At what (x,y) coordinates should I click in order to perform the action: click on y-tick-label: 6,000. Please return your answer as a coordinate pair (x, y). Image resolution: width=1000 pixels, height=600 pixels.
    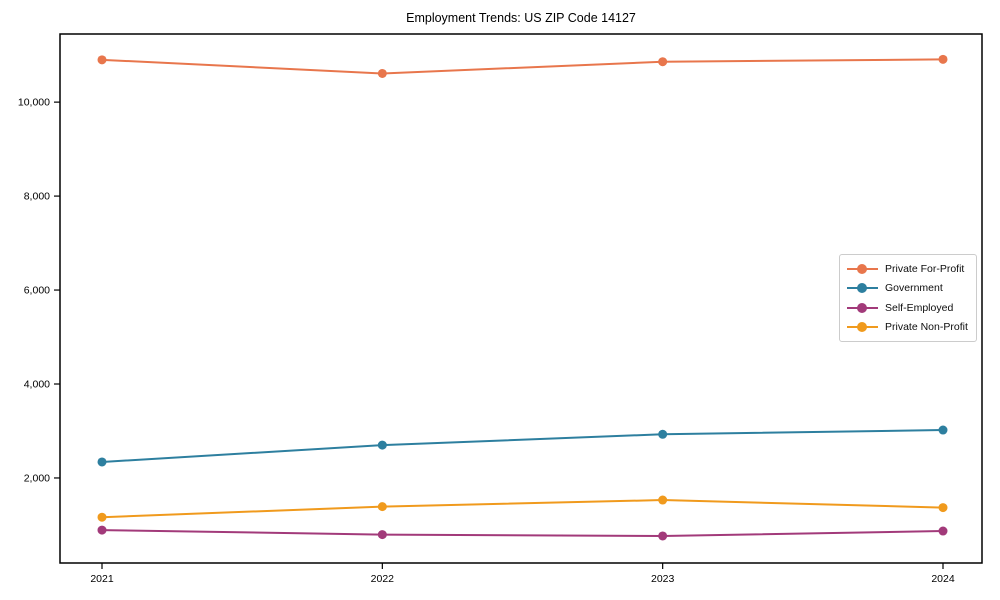
    Looking at the image, I should click on (37, 291).